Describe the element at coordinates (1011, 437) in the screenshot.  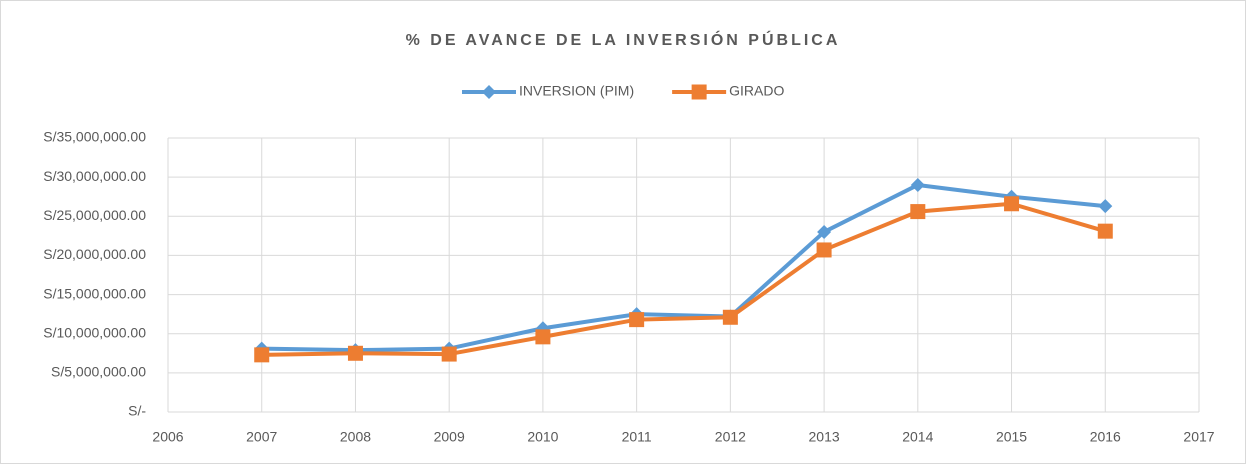
I see `x-tick-label: 2015` at that location.